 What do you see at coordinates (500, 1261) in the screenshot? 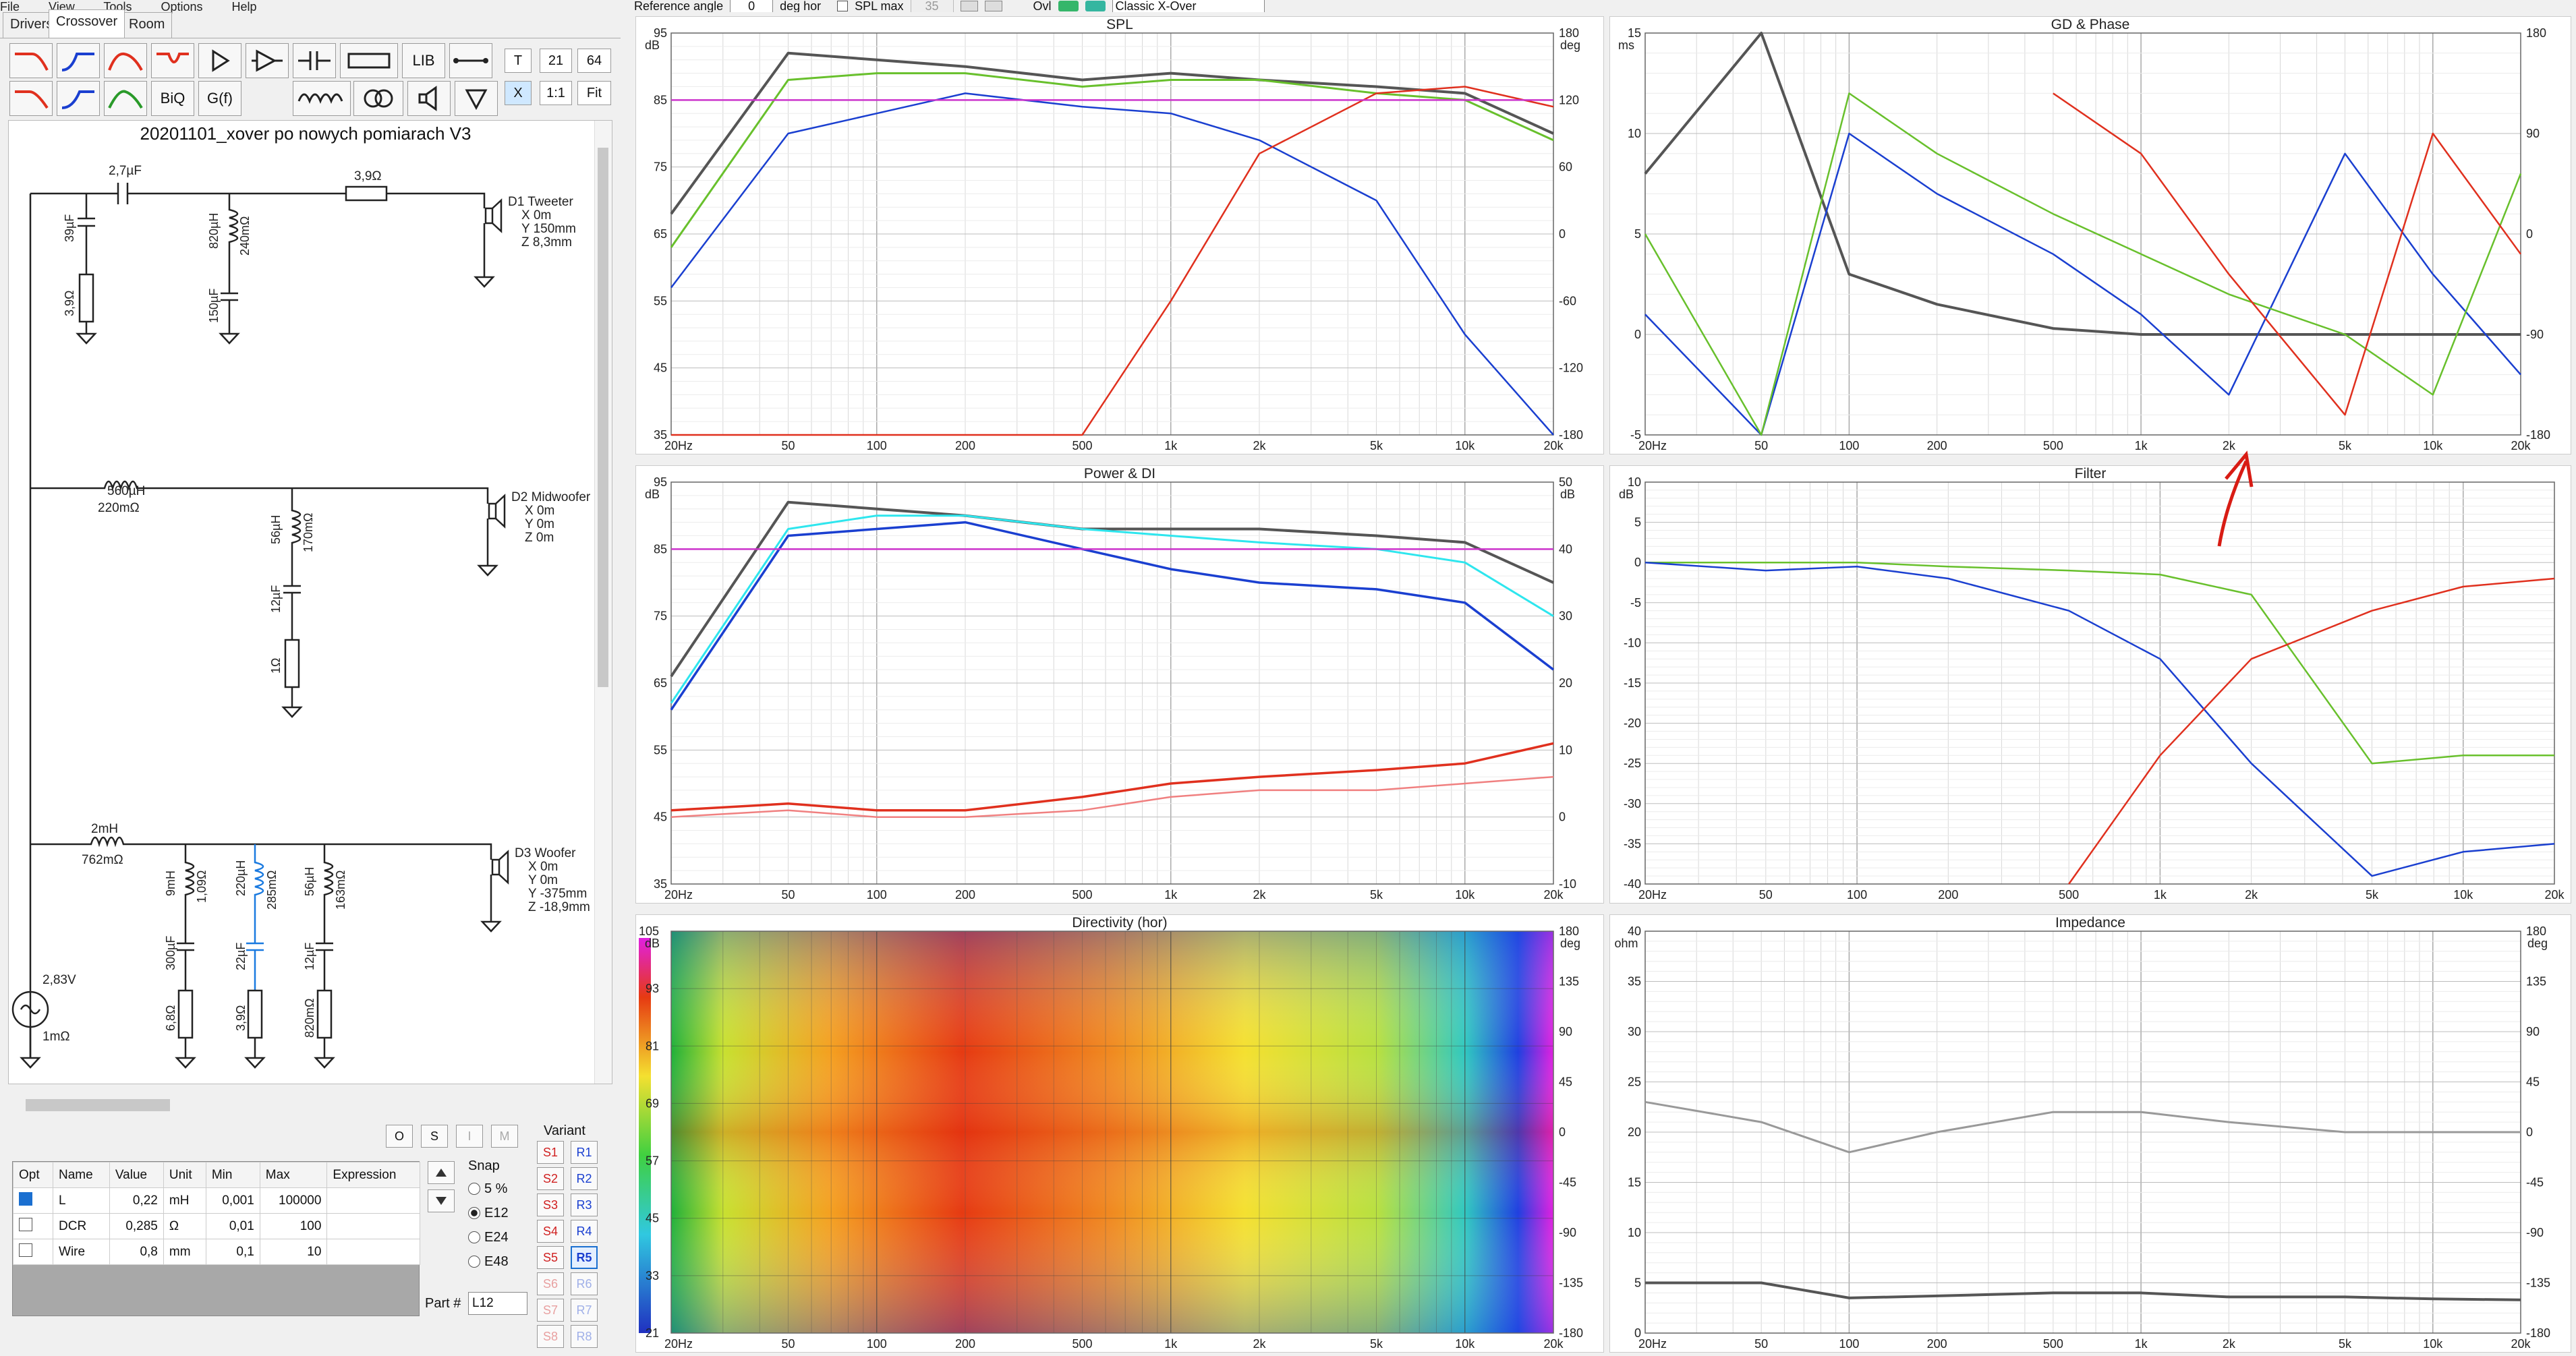
I see `snap-option-e48: E48` at bounding box center [500, 1261].